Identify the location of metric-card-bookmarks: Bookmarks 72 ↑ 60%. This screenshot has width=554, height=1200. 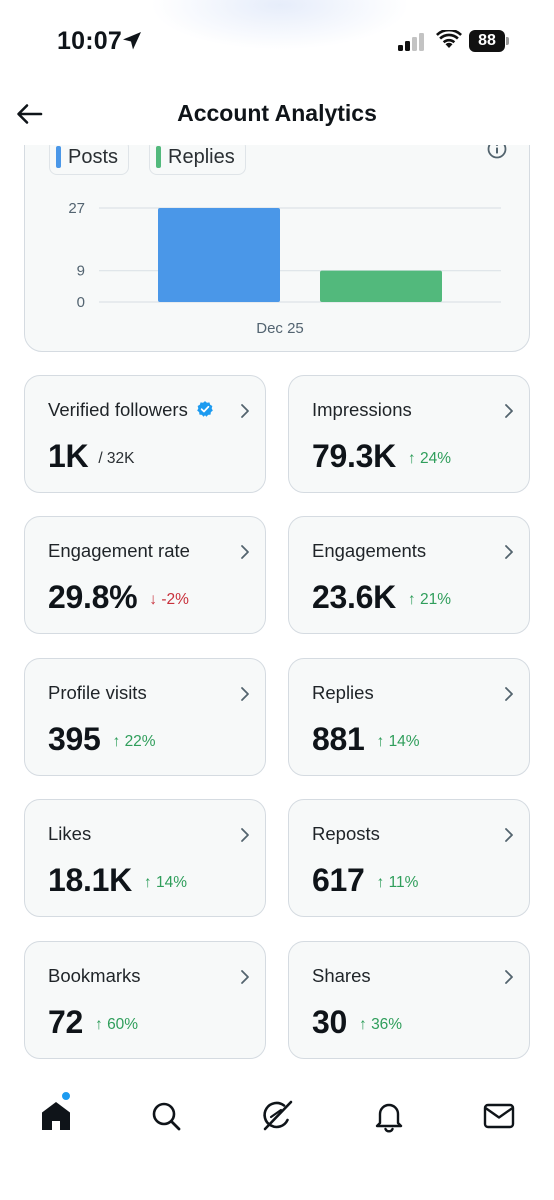
(145, 1000).